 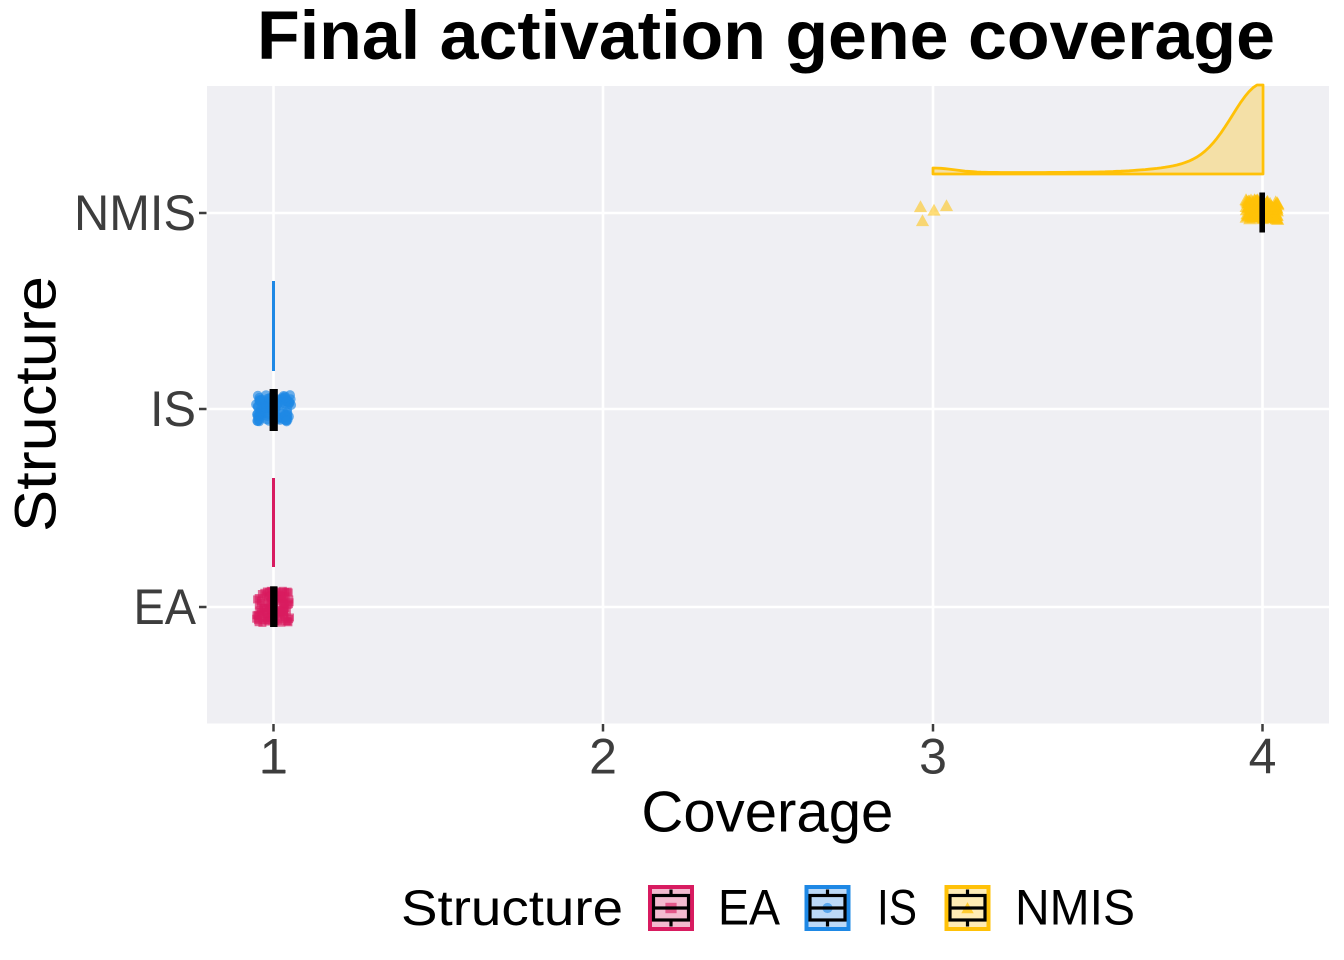 What do you see at coordinates (767, 813) in the screenshot?
I see `svg-text: Coverage` at bounding box center [767, 813].